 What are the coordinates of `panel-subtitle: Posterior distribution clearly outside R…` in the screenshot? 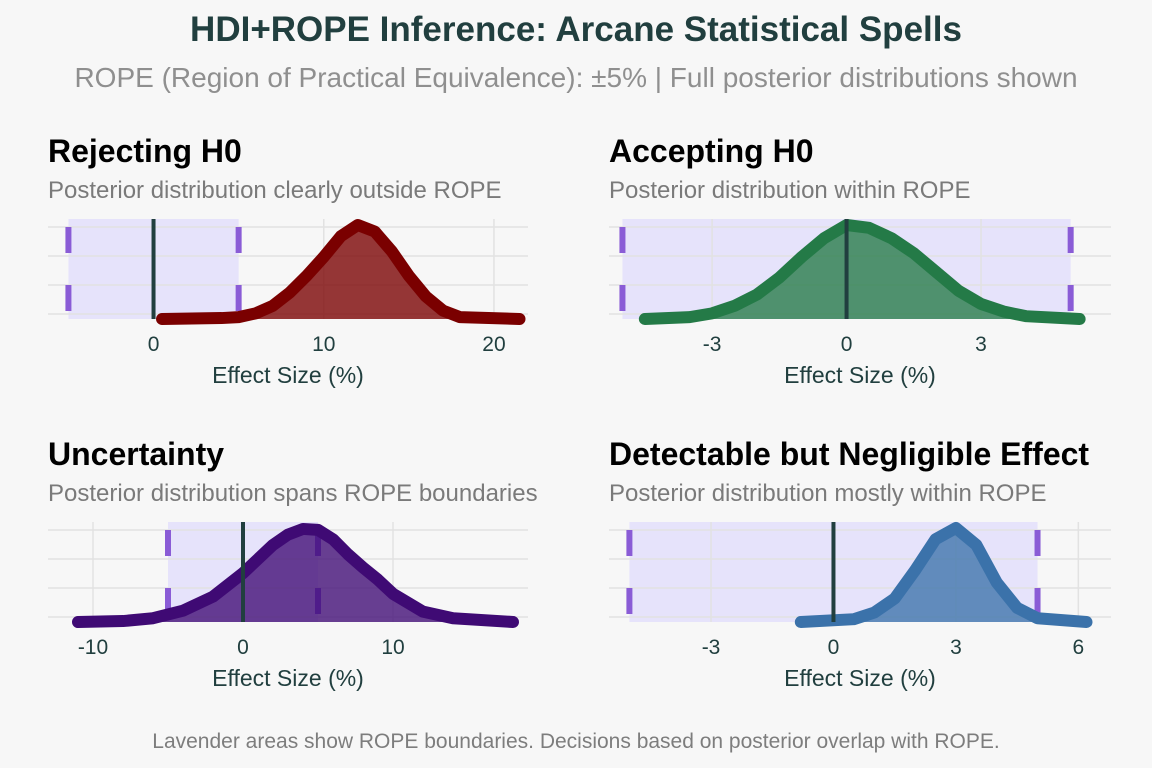 It's located at (275, 190).